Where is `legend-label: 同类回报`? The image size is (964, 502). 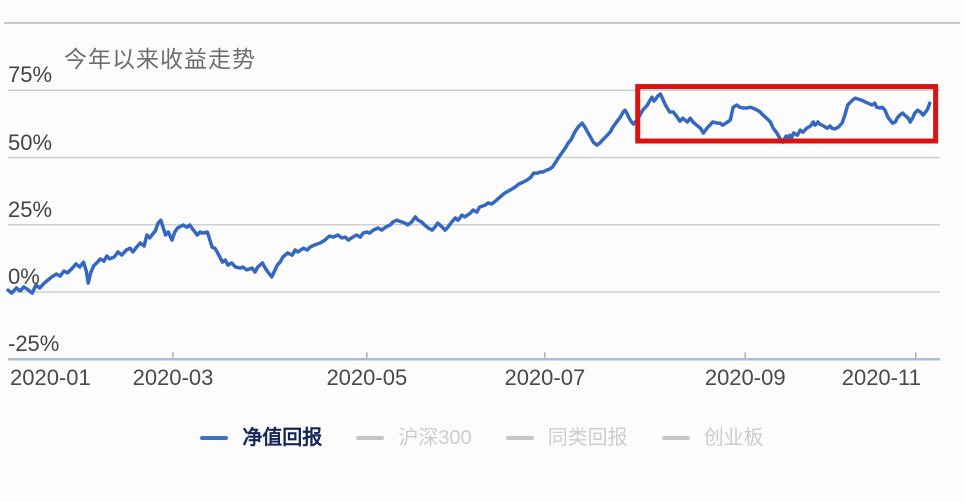
legend-label: 同类回报 is located at coordinates (587, 438).